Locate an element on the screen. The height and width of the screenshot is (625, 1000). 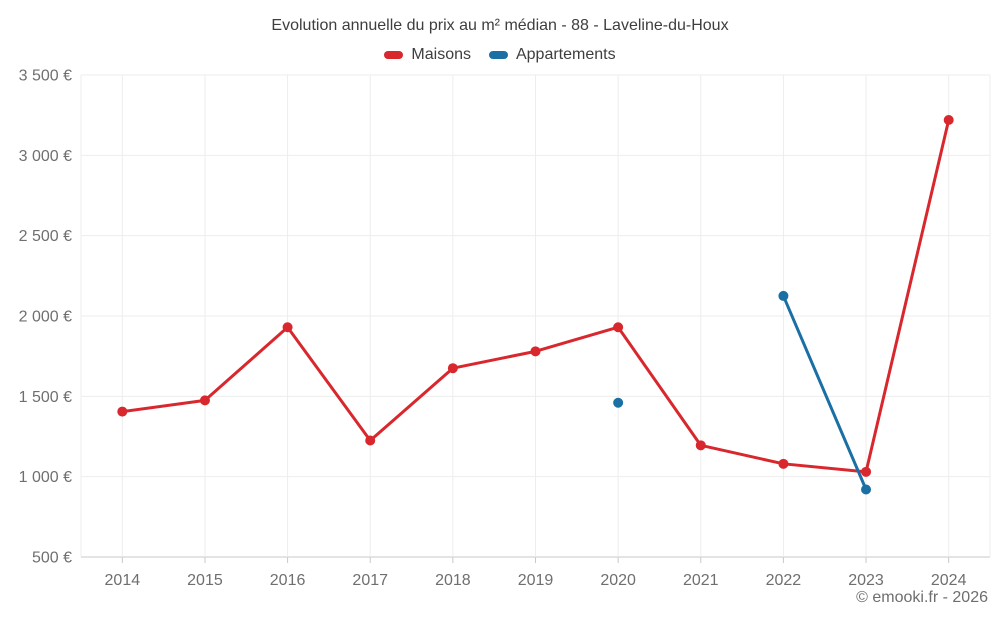
appartements-legend-label: Appartements is located at coordinates (565, 54).